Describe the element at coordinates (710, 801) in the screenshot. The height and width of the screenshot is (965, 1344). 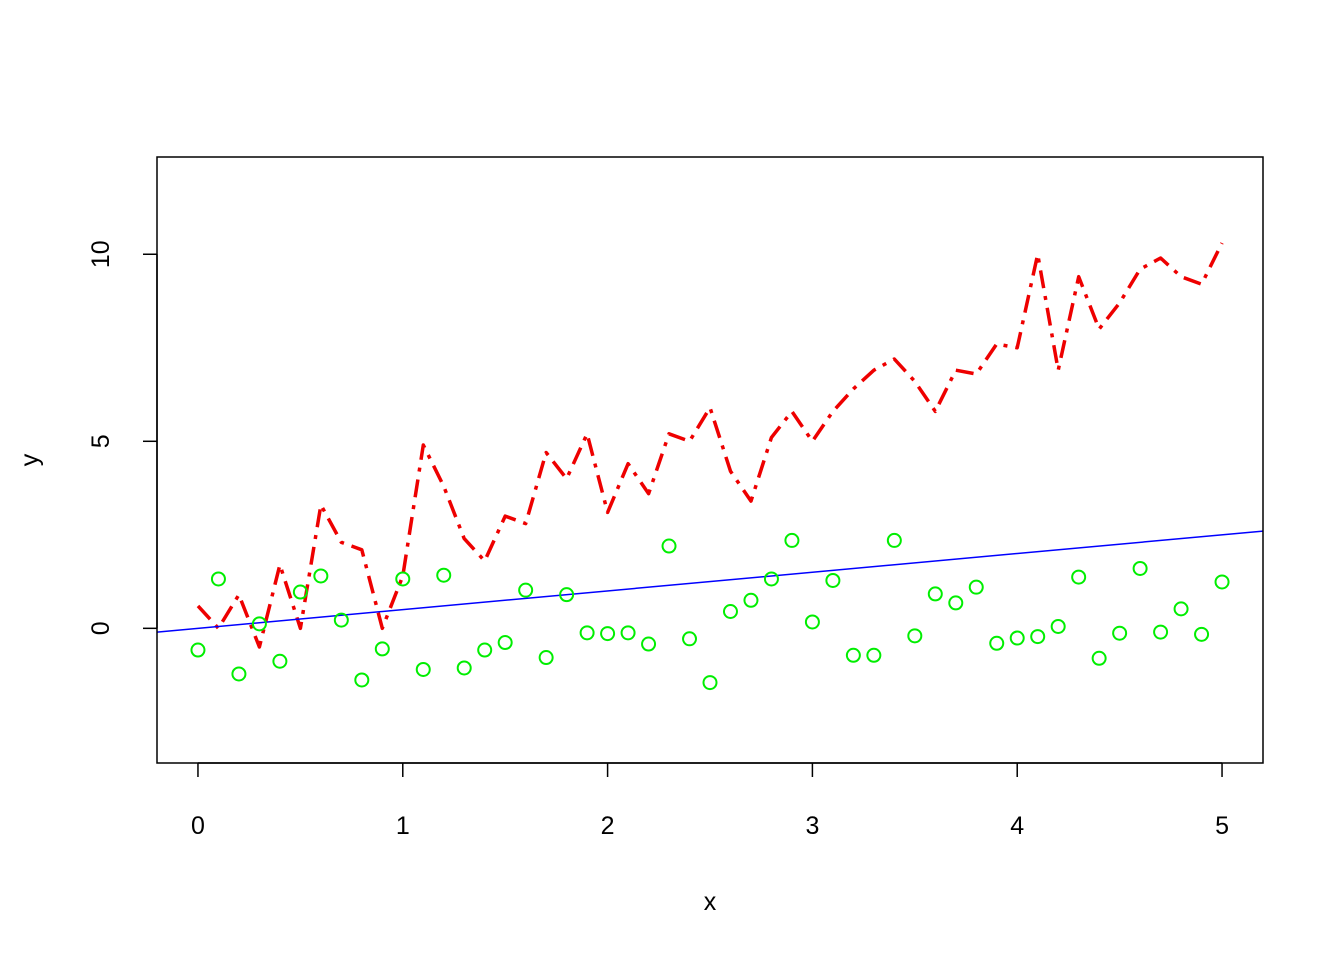
I see `x-axis: 0 1 2 3 4 5` at that location.